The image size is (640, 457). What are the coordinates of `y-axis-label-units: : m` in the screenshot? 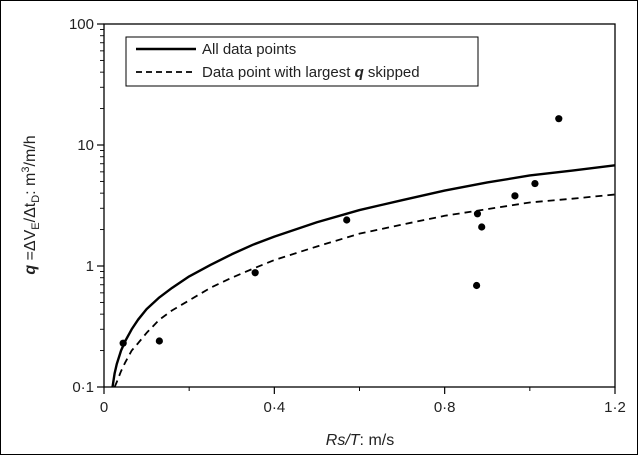 It's located at (30, 184).